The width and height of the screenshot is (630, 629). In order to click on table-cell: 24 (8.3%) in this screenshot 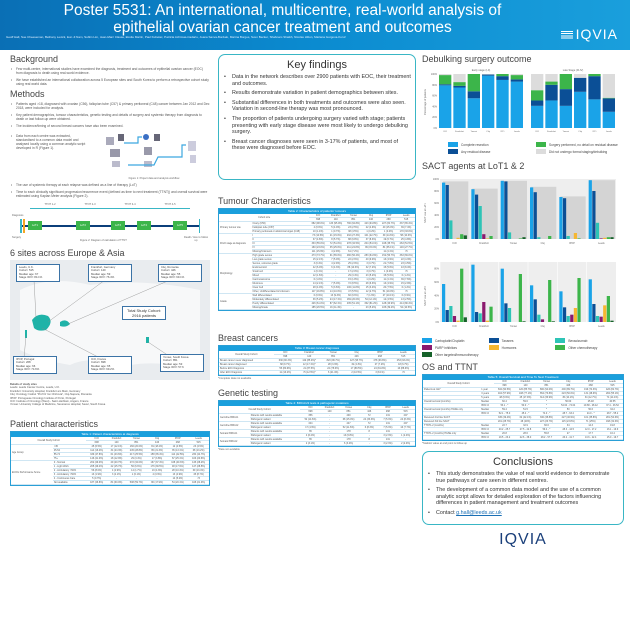, I will do `click(405, 420)`.